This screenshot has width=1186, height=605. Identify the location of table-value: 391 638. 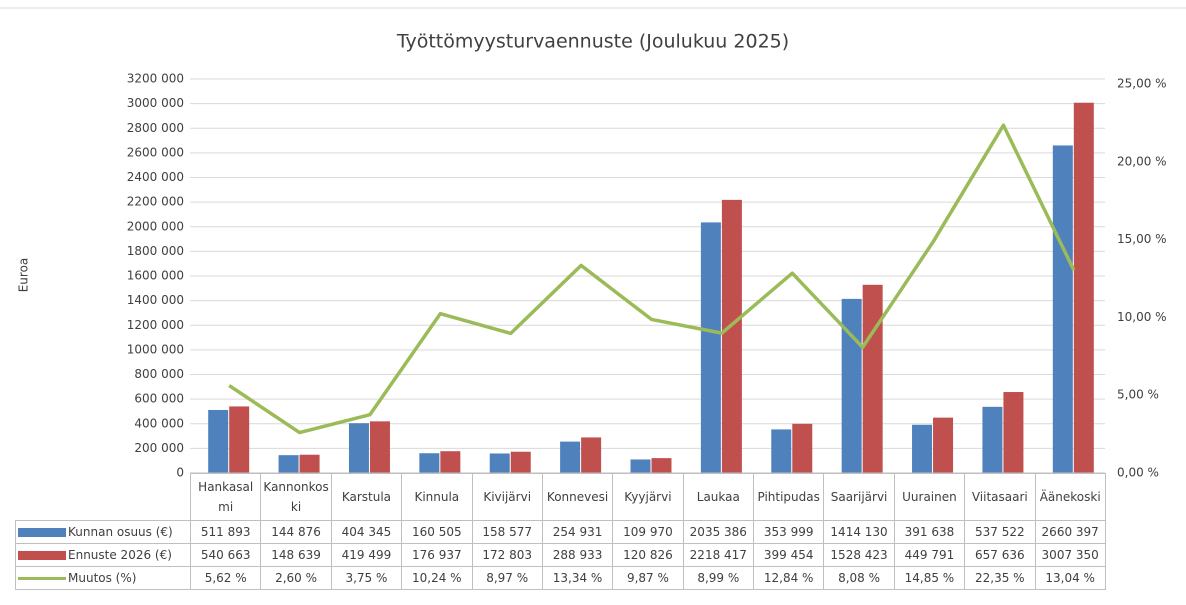
(929, 532).